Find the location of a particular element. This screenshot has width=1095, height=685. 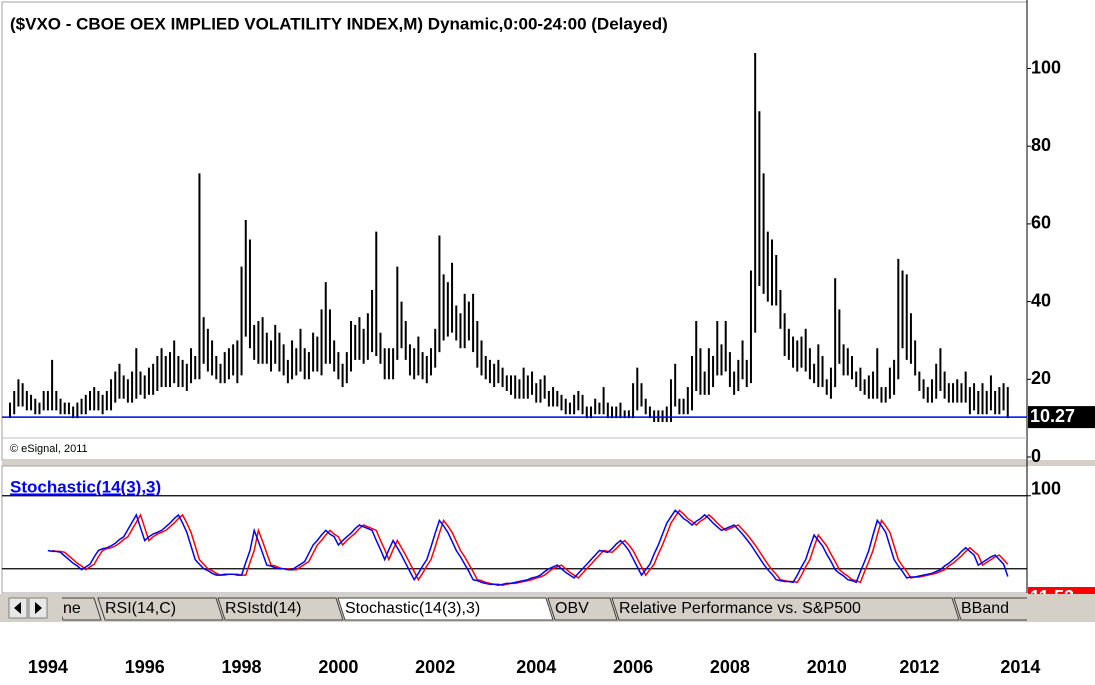

tab-cover is located at coordinates (1061, 608).